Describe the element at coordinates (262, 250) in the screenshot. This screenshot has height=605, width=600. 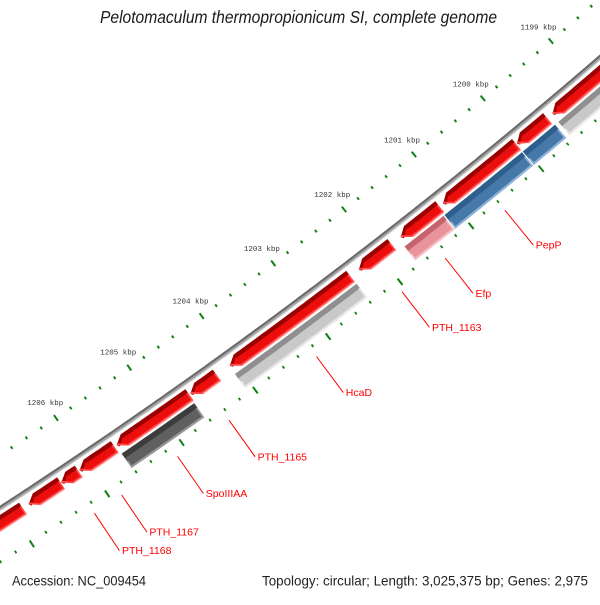
I see `svg-text: 1203 kbp` at that location.